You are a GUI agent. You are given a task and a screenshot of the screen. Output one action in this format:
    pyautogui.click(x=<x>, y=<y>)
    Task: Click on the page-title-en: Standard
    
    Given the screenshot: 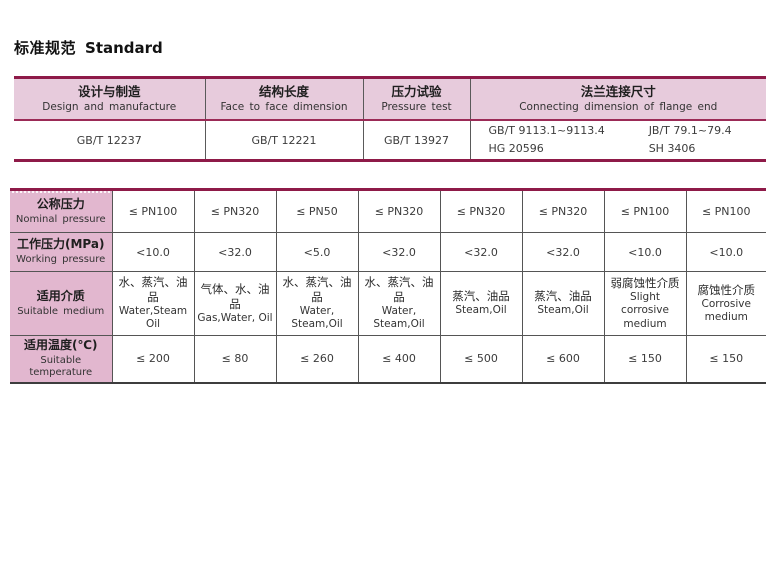 What is the action you would take?
    pyautogui.click(x=124, y=48)
    